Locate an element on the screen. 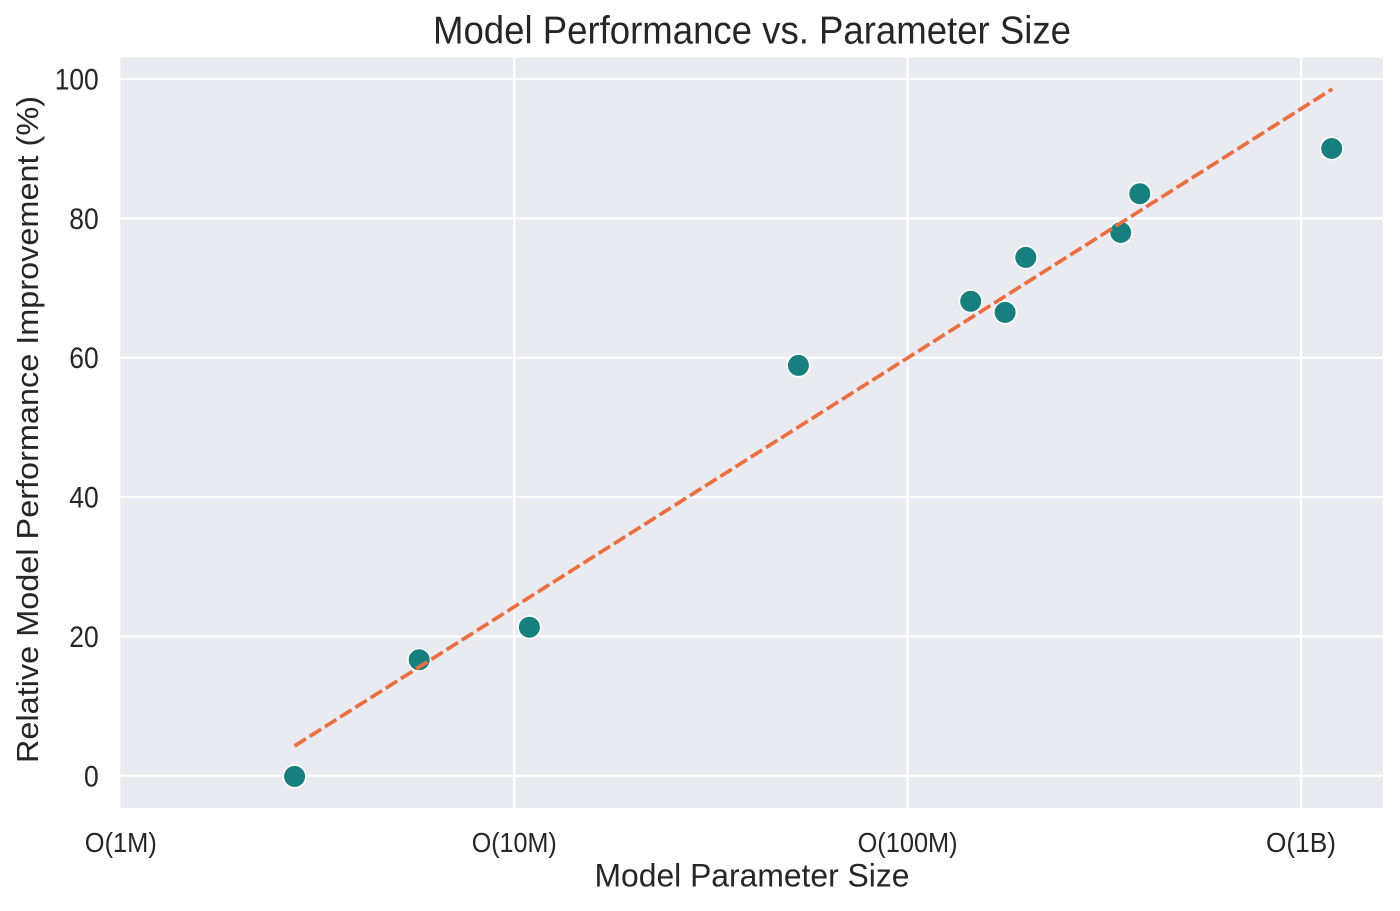 The width and height of the screenshot is (1400, 911). svg-text: 60 is located at coordinates (83, 358).